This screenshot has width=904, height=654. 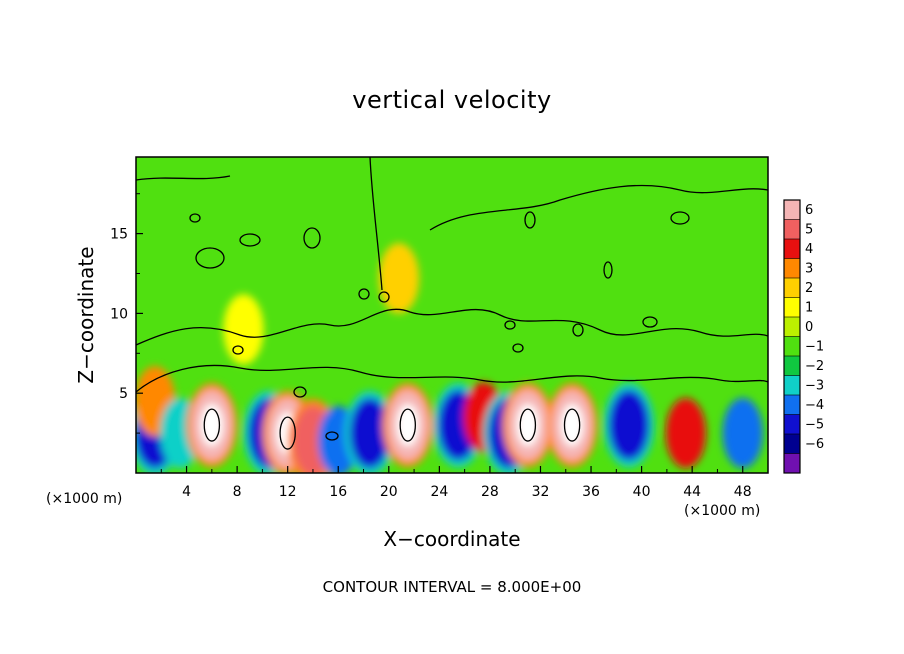 What do you see at coordinates (809, 229) in the screenshot?
I see `colorbar-label: 5` at bounding box center [809, 229].